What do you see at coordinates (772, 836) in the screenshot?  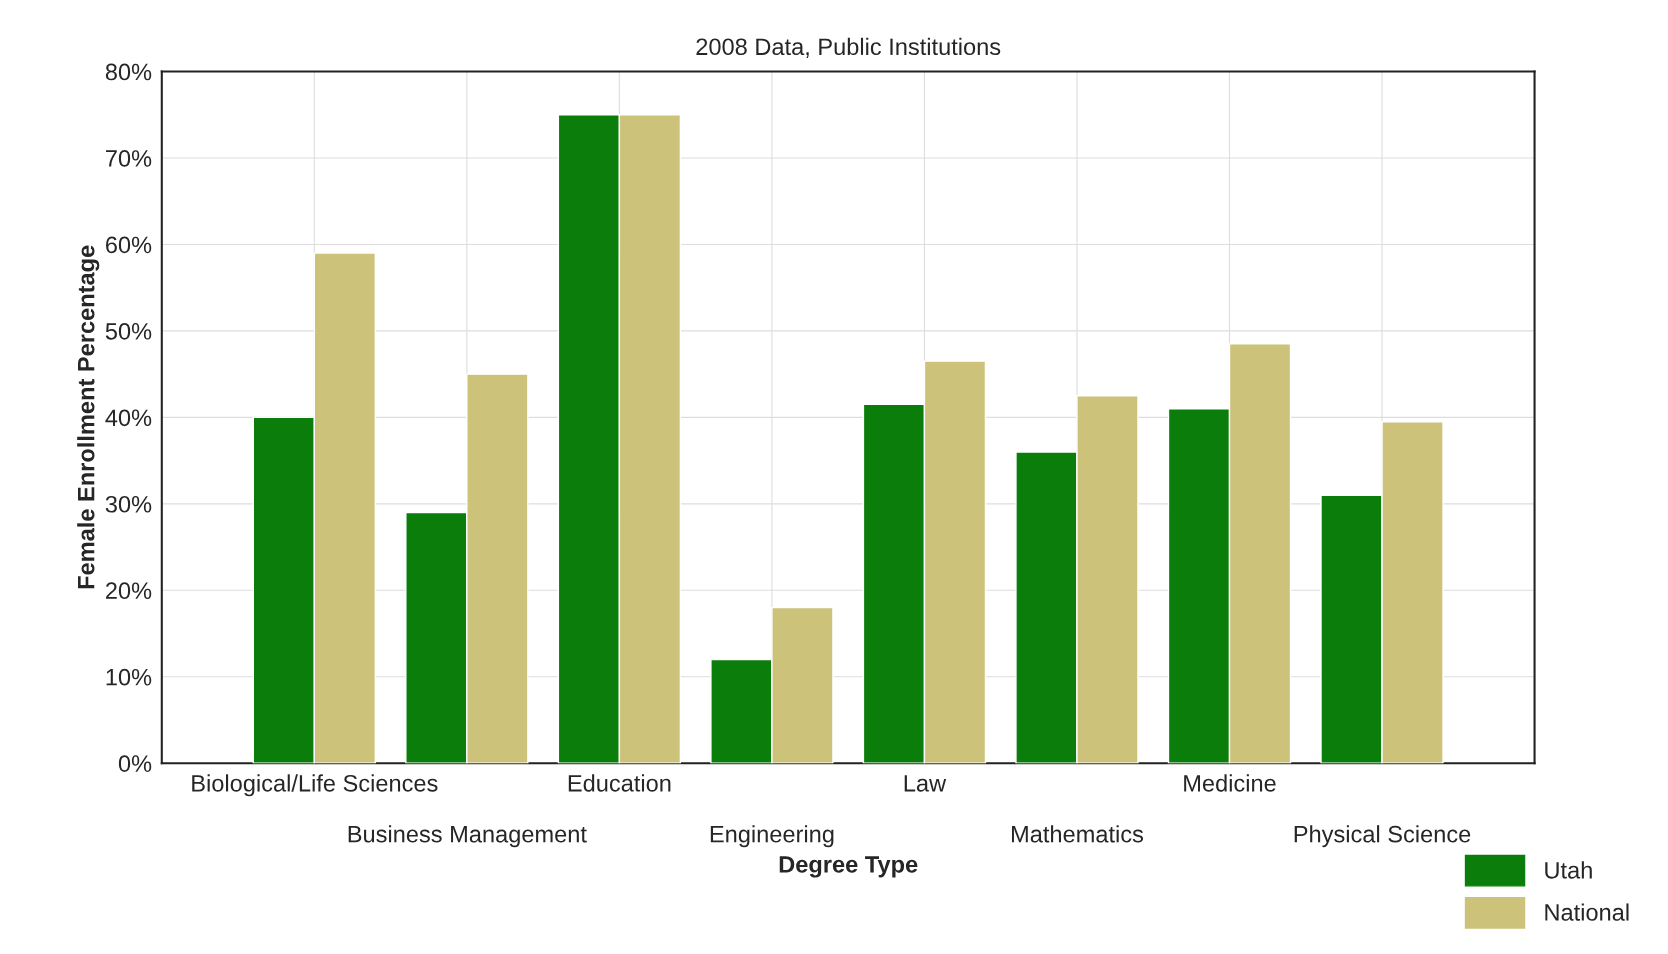 I see `x-tick-label: Engineering` at bounding box center [772, 836].